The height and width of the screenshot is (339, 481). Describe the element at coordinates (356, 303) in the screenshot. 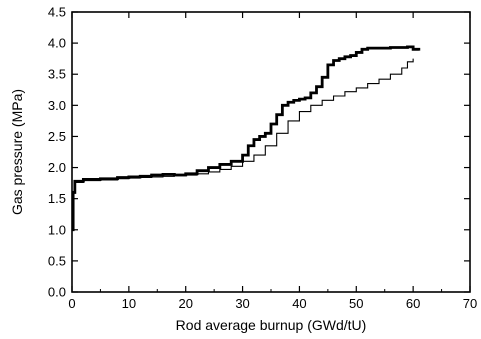

I see `x-tick-label: 50` at that location.